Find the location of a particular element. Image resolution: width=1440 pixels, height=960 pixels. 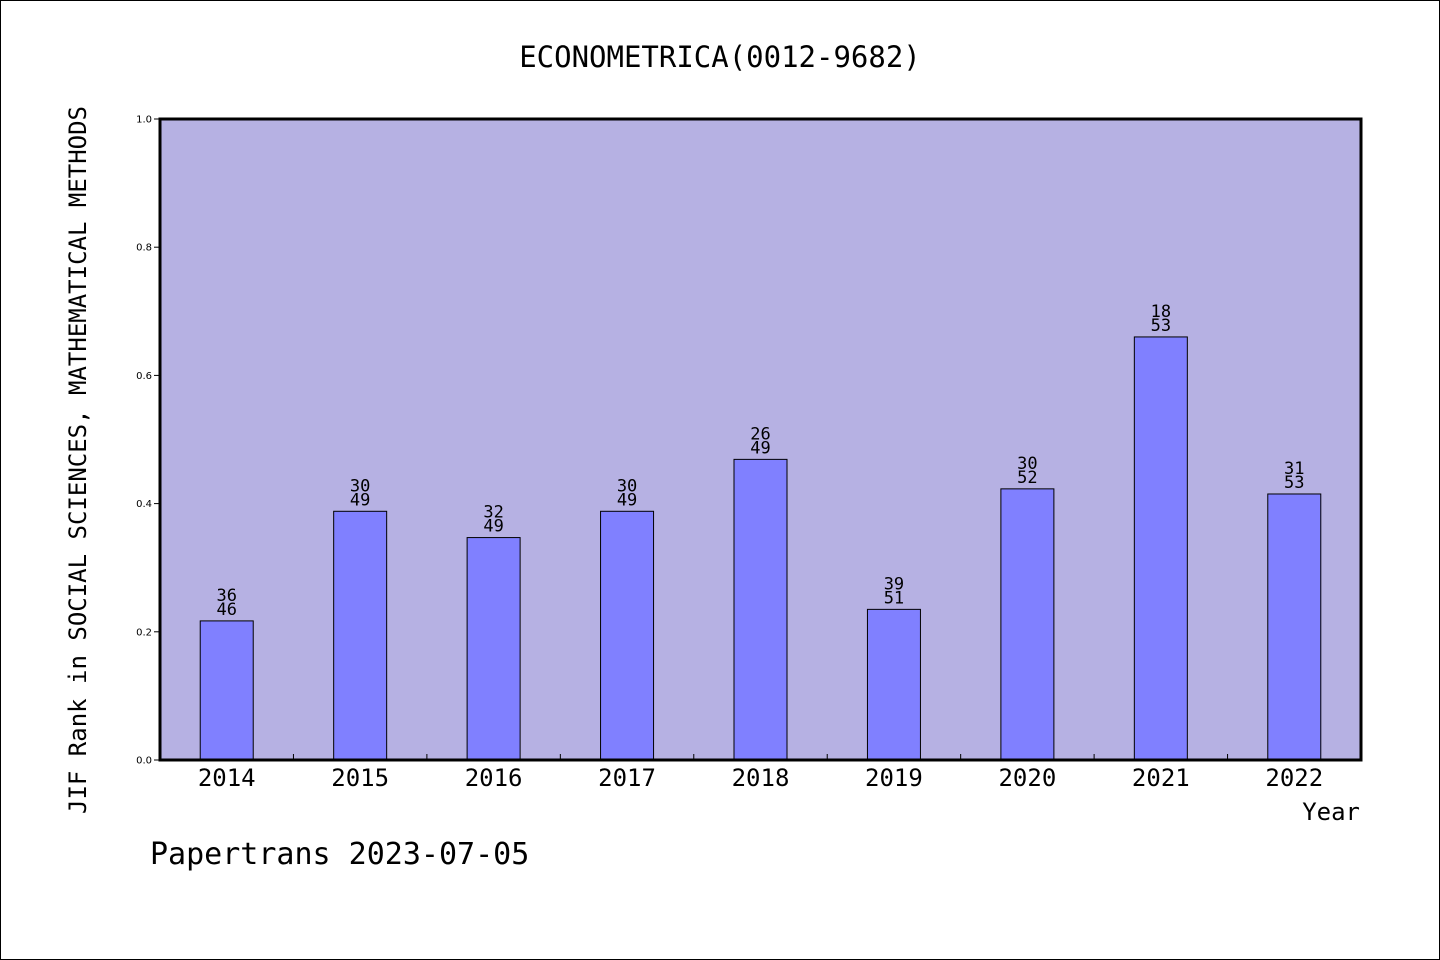

bar-2014 is located at coordinates (226, 690).